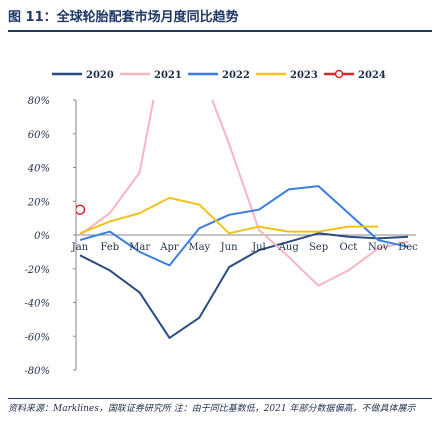  Describe the element at coordinates (219, 75) in the screenshot. I see `legend: 2020 2021 2022 2023 2024` at that location.